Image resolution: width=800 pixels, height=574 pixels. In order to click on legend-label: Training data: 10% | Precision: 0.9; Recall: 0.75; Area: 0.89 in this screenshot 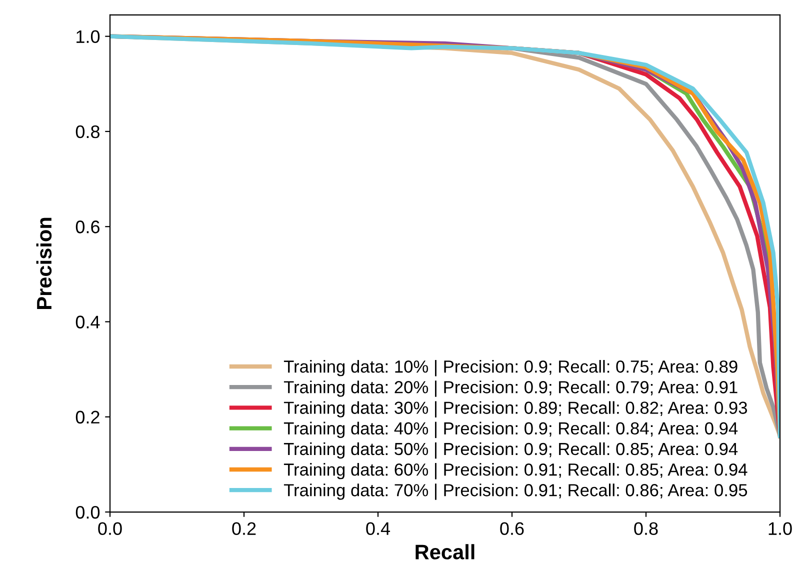, I will do `click(511, 368)`.